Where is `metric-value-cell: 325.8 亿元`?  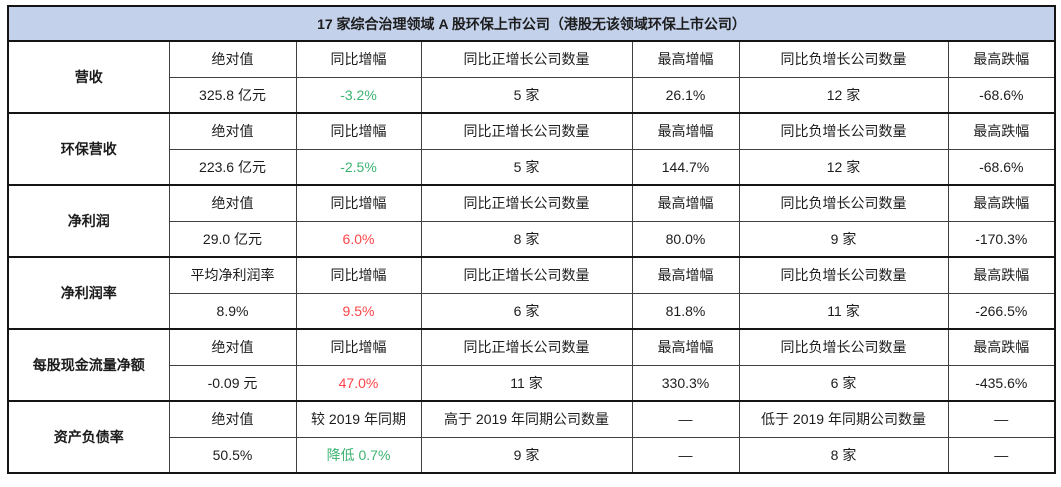 metric-value-cell: 325.8 亿元 is located at coordinates (232, 95).